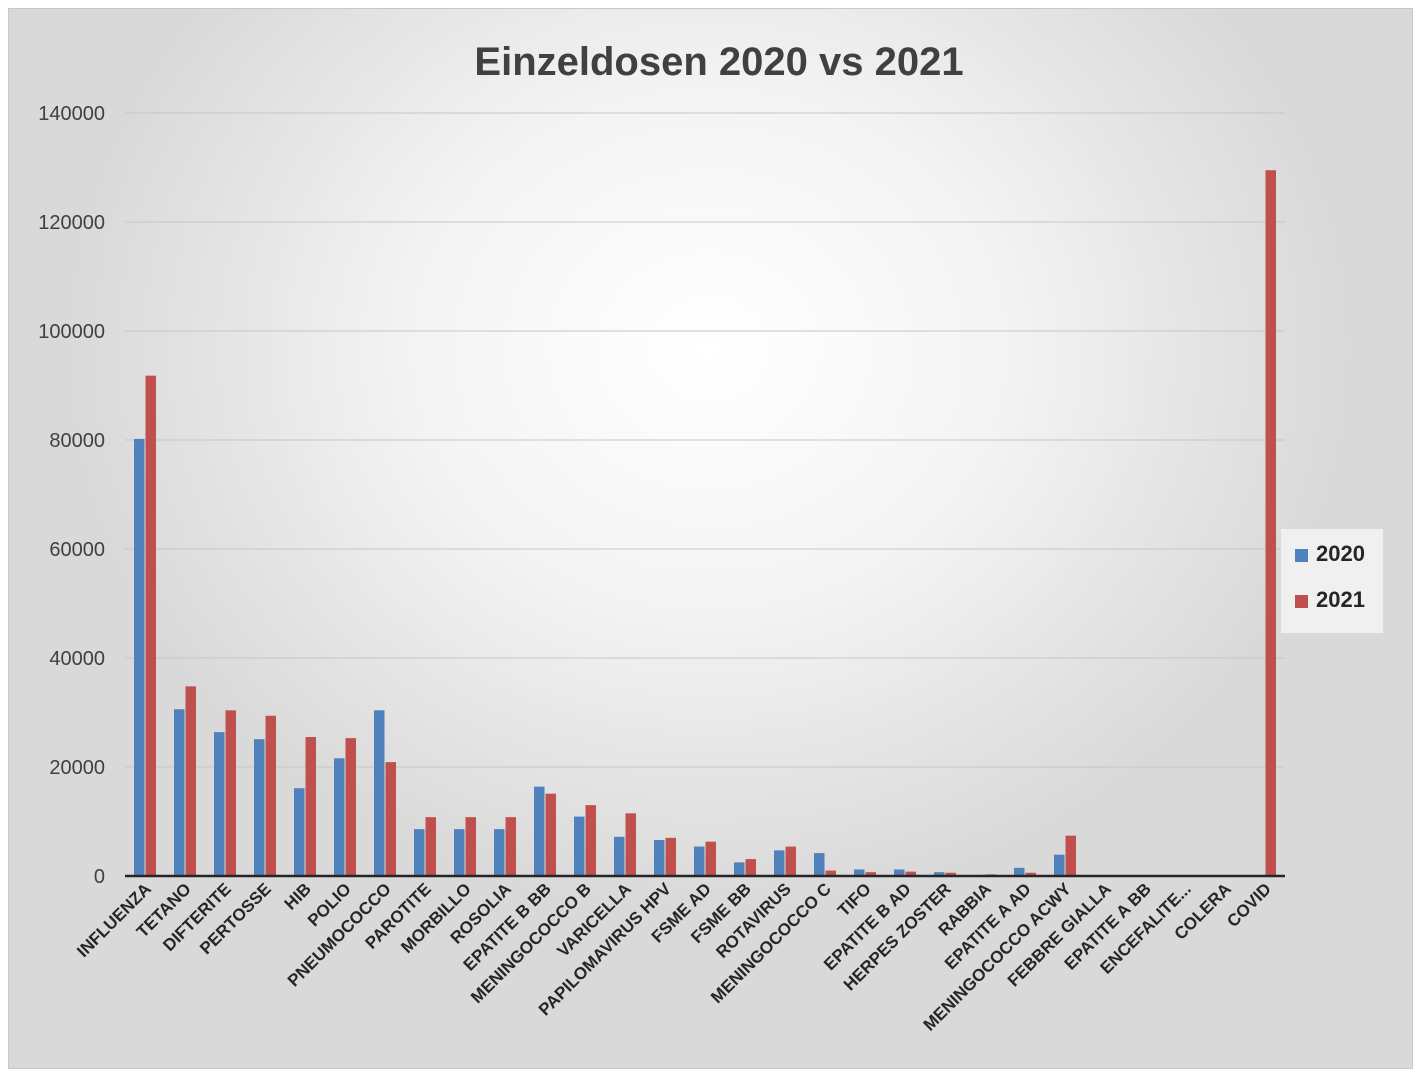  Describe the element at coordinates (779, 863) in the screenshot. I see `bar-2020-rotavirus` at that location.